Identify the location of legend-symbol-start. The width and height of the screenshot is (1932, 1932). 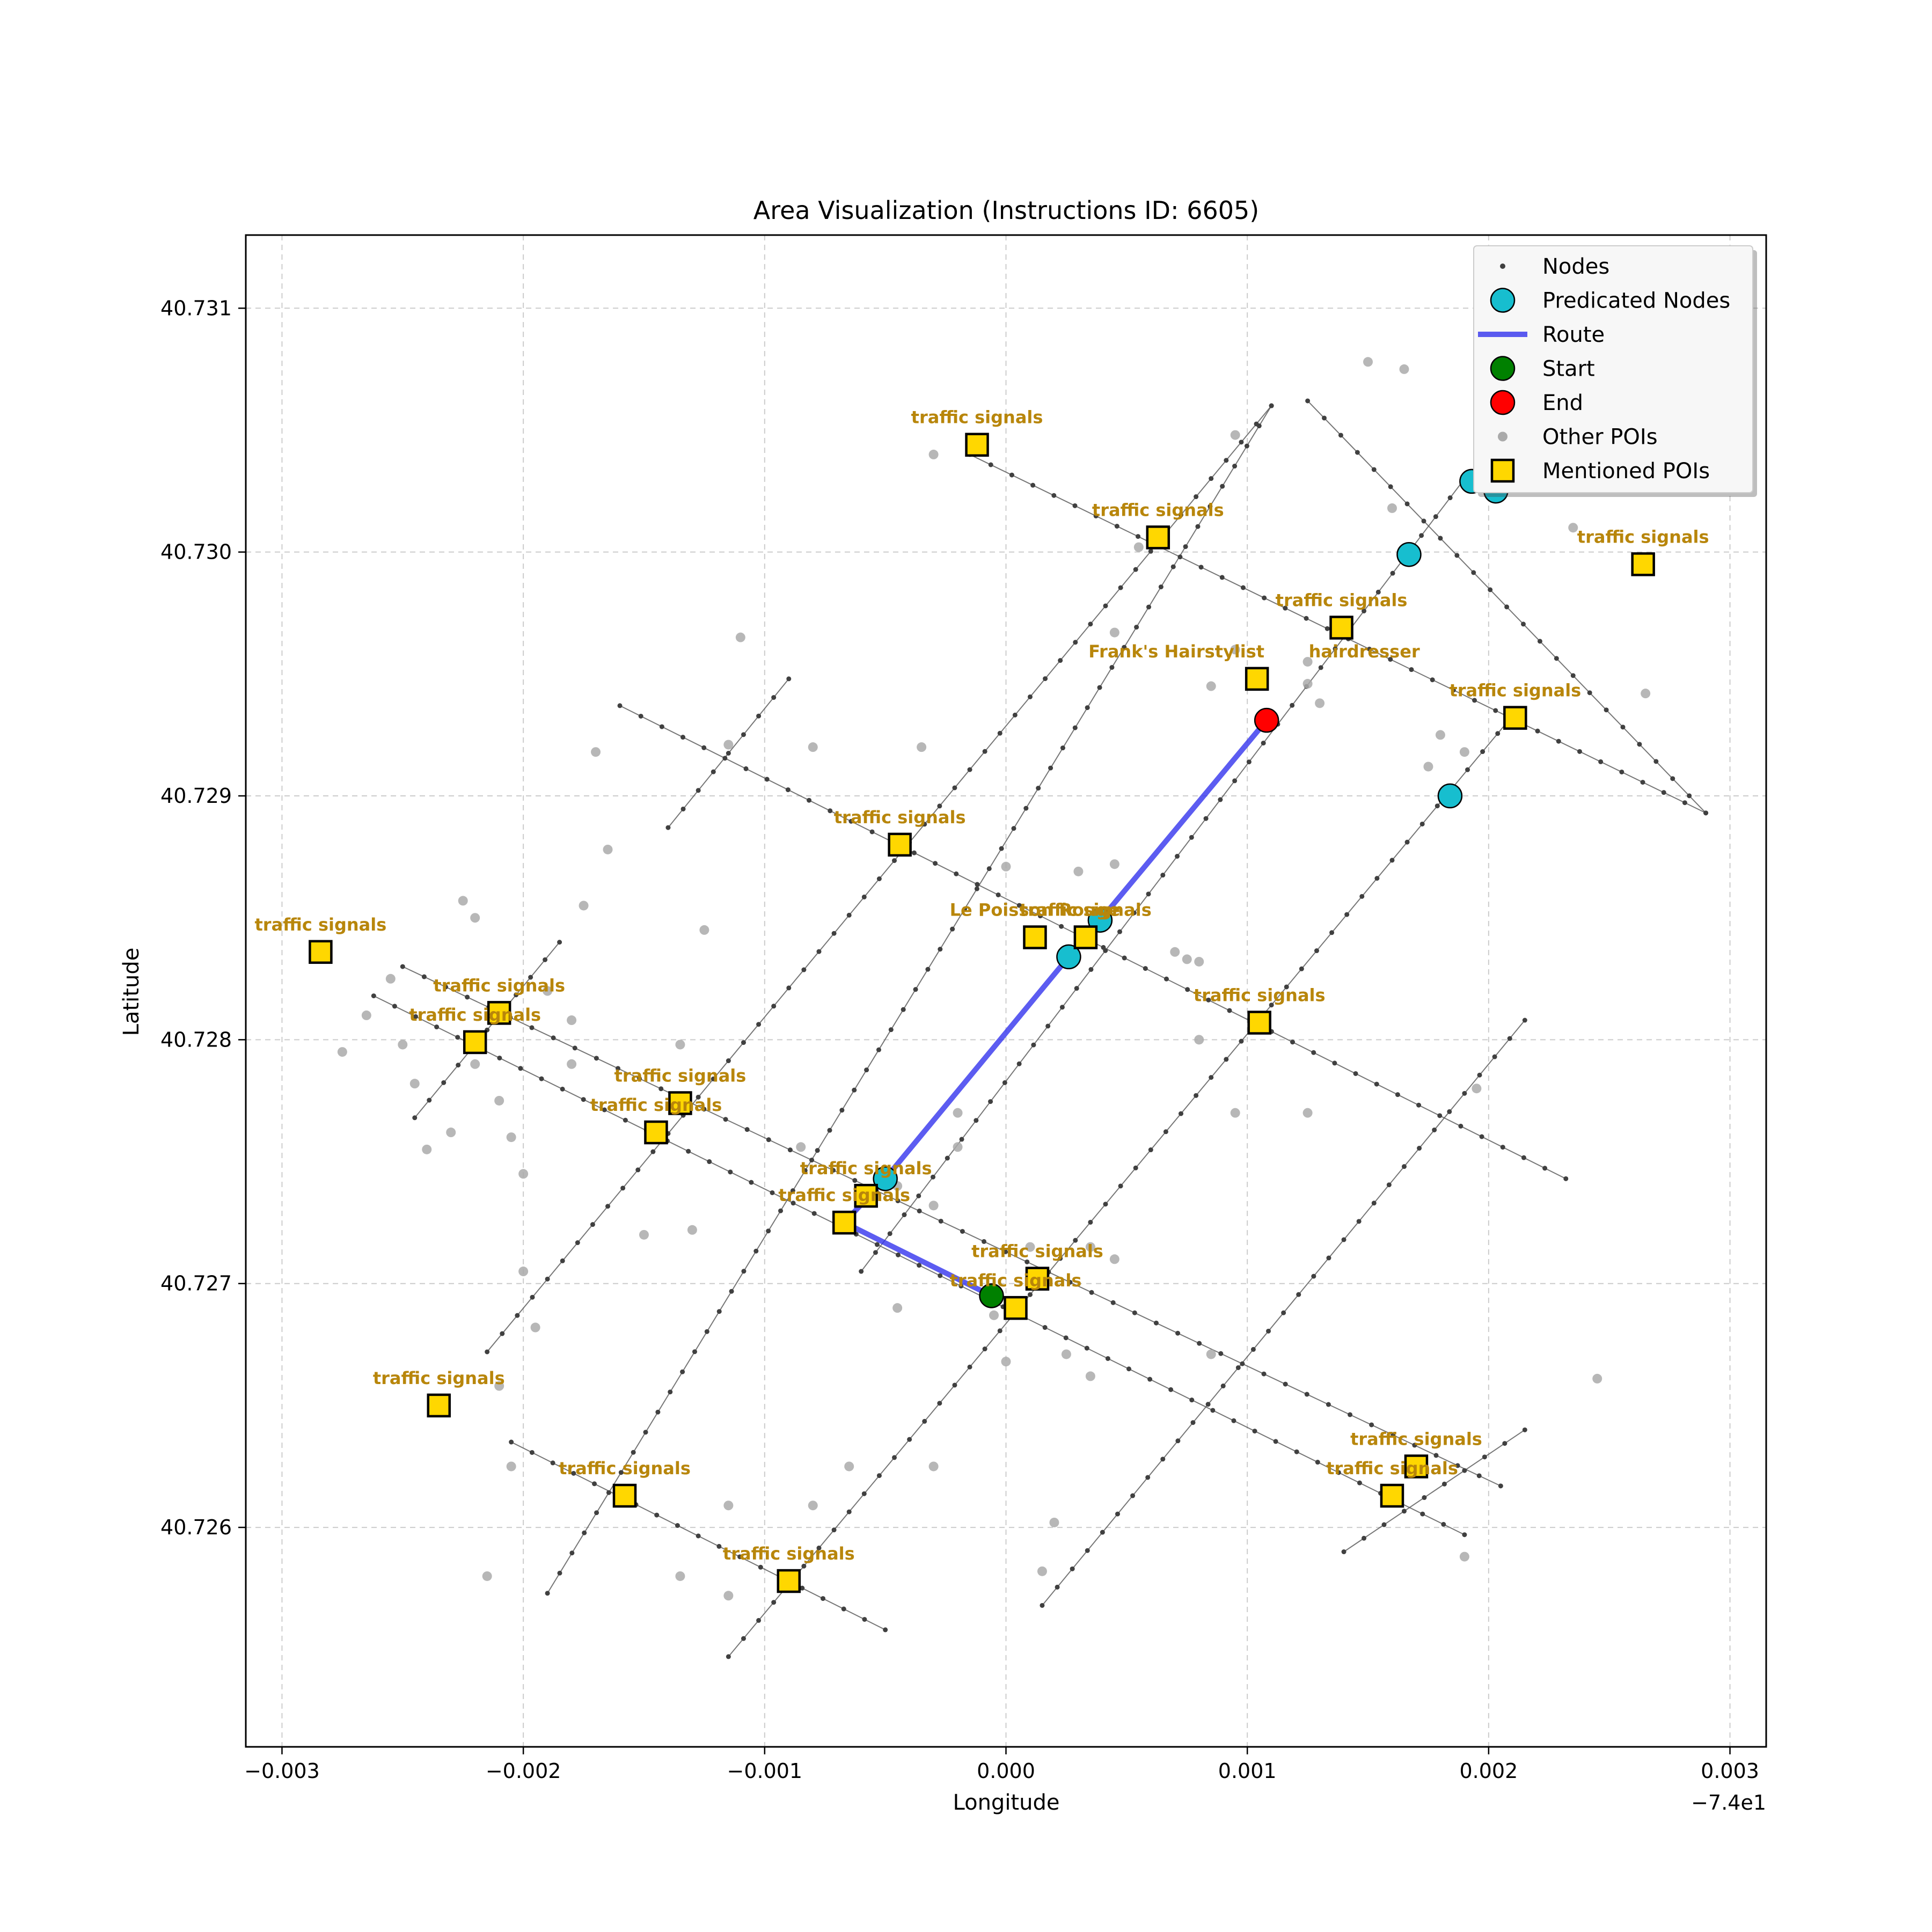
(1503, 368).